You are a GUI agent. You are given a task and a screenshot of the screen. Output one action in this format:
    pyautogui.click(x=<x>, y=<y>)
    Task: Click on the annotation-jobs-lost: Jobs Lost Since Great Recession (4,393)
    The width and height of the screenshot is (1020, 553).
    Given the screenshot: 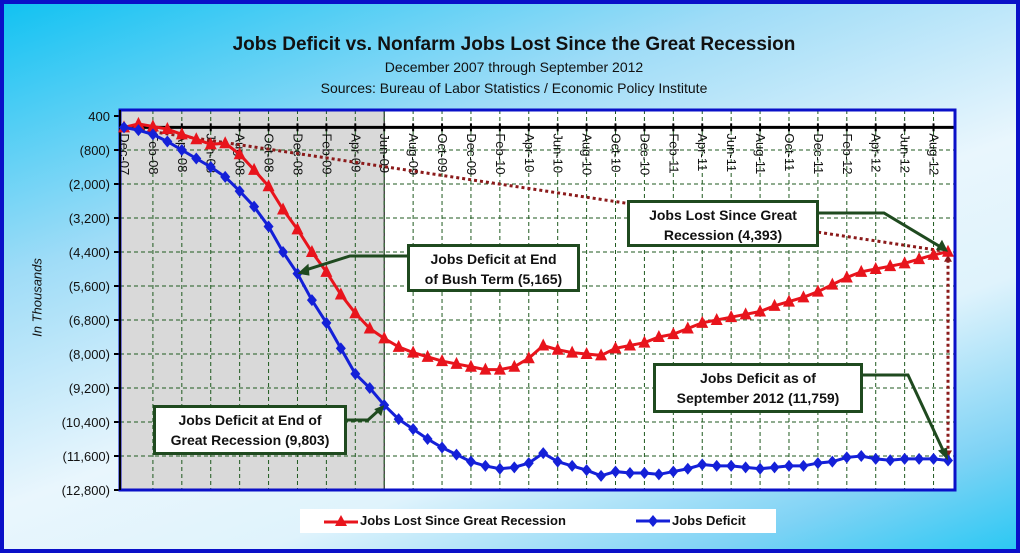 What is the action you would take?
    pyautogui.click(x=723, y=223)
    